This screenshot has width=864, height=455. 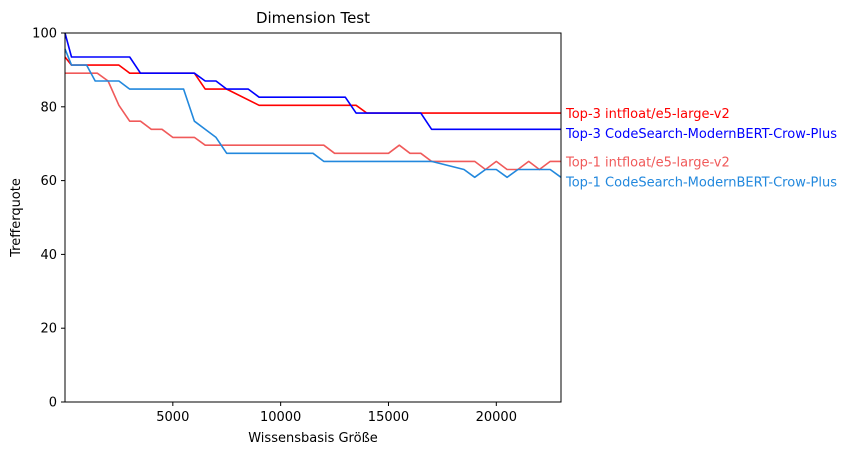 What do you see at coordinates (48, 181) in the screenshot?
I see `y-tick-label: 60` at bounding box center [48, 181].